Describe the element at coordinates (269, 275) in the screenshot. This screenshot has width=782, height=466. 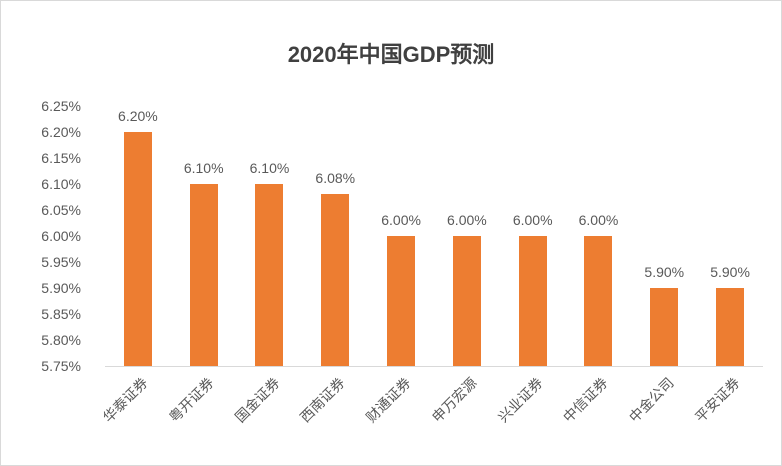
I see `bar-国金证券` at that location.